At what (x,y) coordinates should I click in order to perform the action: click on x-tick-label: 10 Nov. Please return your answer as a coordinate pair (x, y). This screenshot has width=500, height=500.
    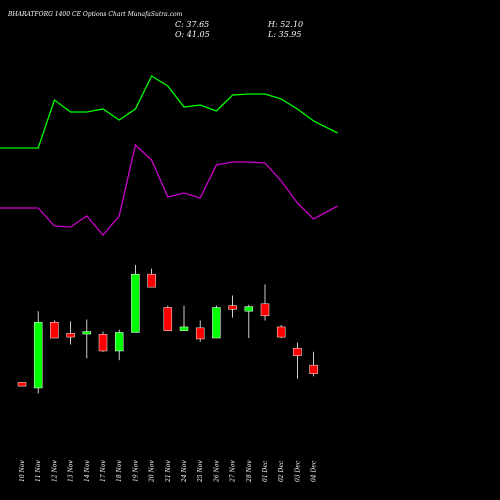
    Looking at the image, I should click on (22, 471).